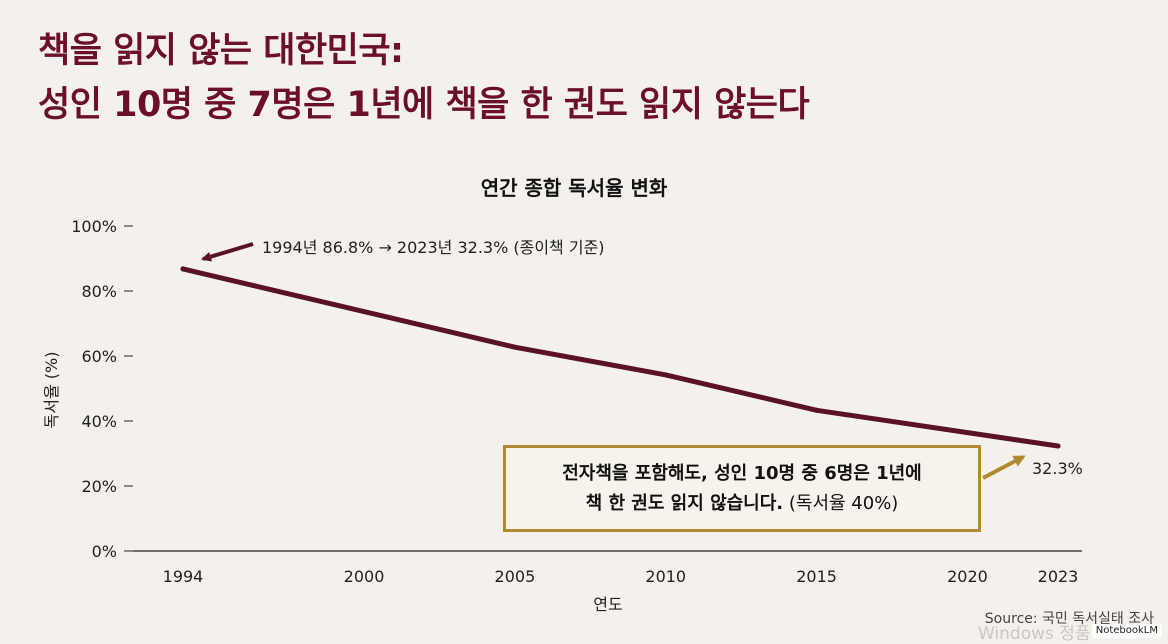 The height and width of the screenshot is (644, 1168). What do you see at coordinates (99, 421) in the screenshot?
I see `y-tick-label: 40%` at bounding box center [99, 421].